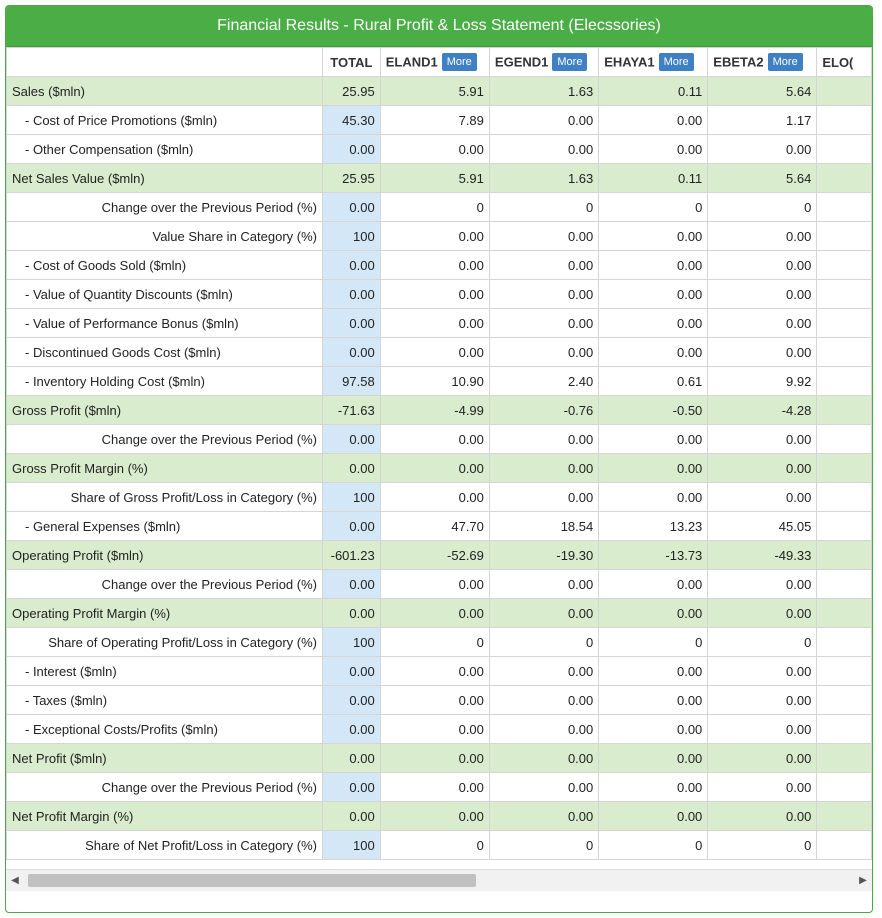 The image size is (882, 918). I want to click on table-row: - Interest ($mln) 0.00 0.00 0.00 0.00 0.00, so click(439, 671).